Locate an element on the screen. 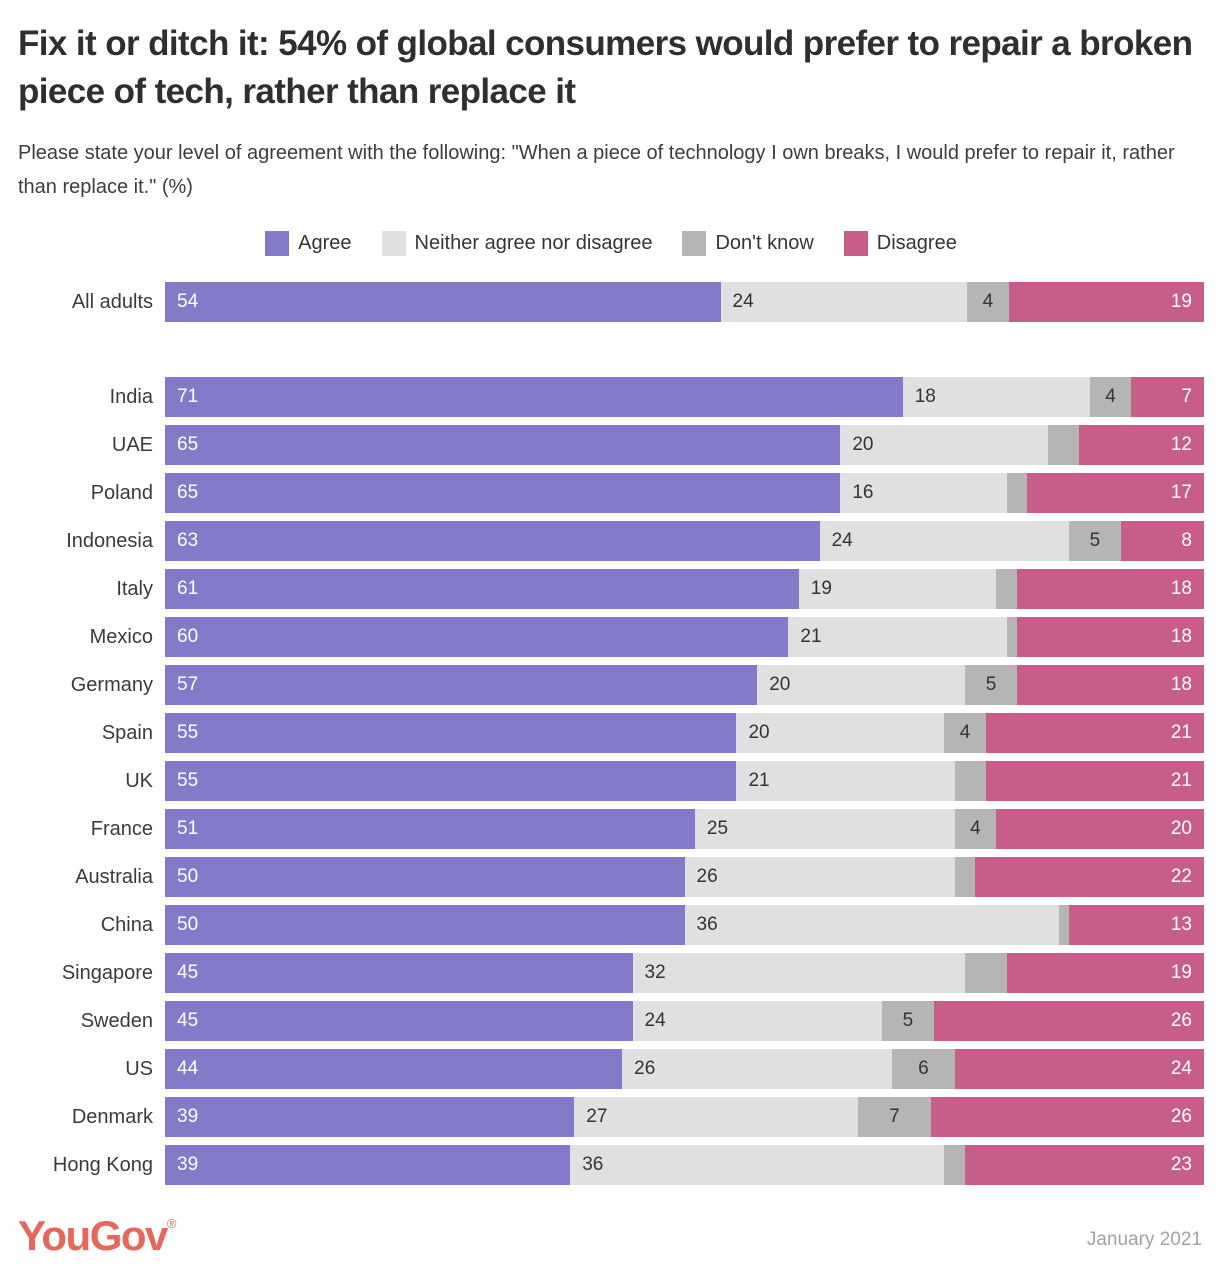 The image size is (1222, 1275). yougov-logo-text: YouGov is located at coordinates (93, 1235).